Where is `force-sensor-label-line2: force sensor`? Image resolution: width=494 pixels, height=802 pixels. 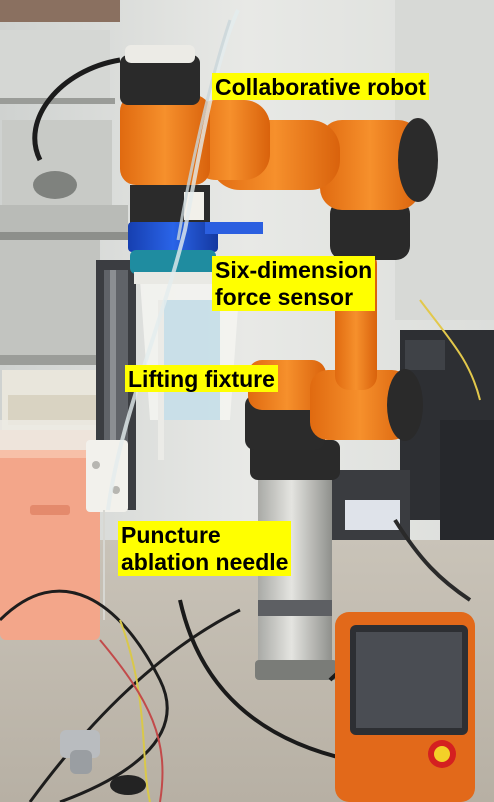 force-sensor-label-line2: force sensor is located at coordinates (284, 297).